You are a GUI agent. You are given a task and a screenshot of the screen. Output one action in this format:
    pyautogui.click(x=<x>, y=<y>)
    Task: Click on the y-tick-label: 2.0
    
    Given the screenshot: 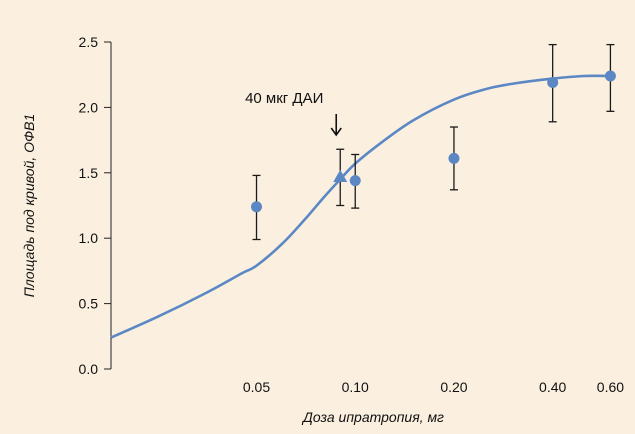 What is the action you would take?
    pyautogui.click(x=89, y=107)
    